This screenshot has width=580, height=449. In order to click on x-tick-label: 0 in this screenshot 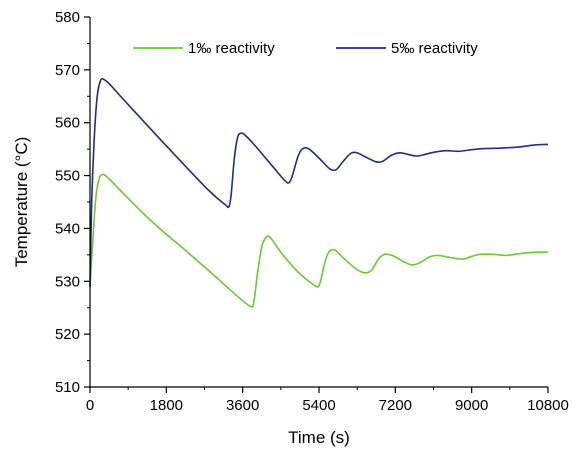, I will do `click(90, 405)`.